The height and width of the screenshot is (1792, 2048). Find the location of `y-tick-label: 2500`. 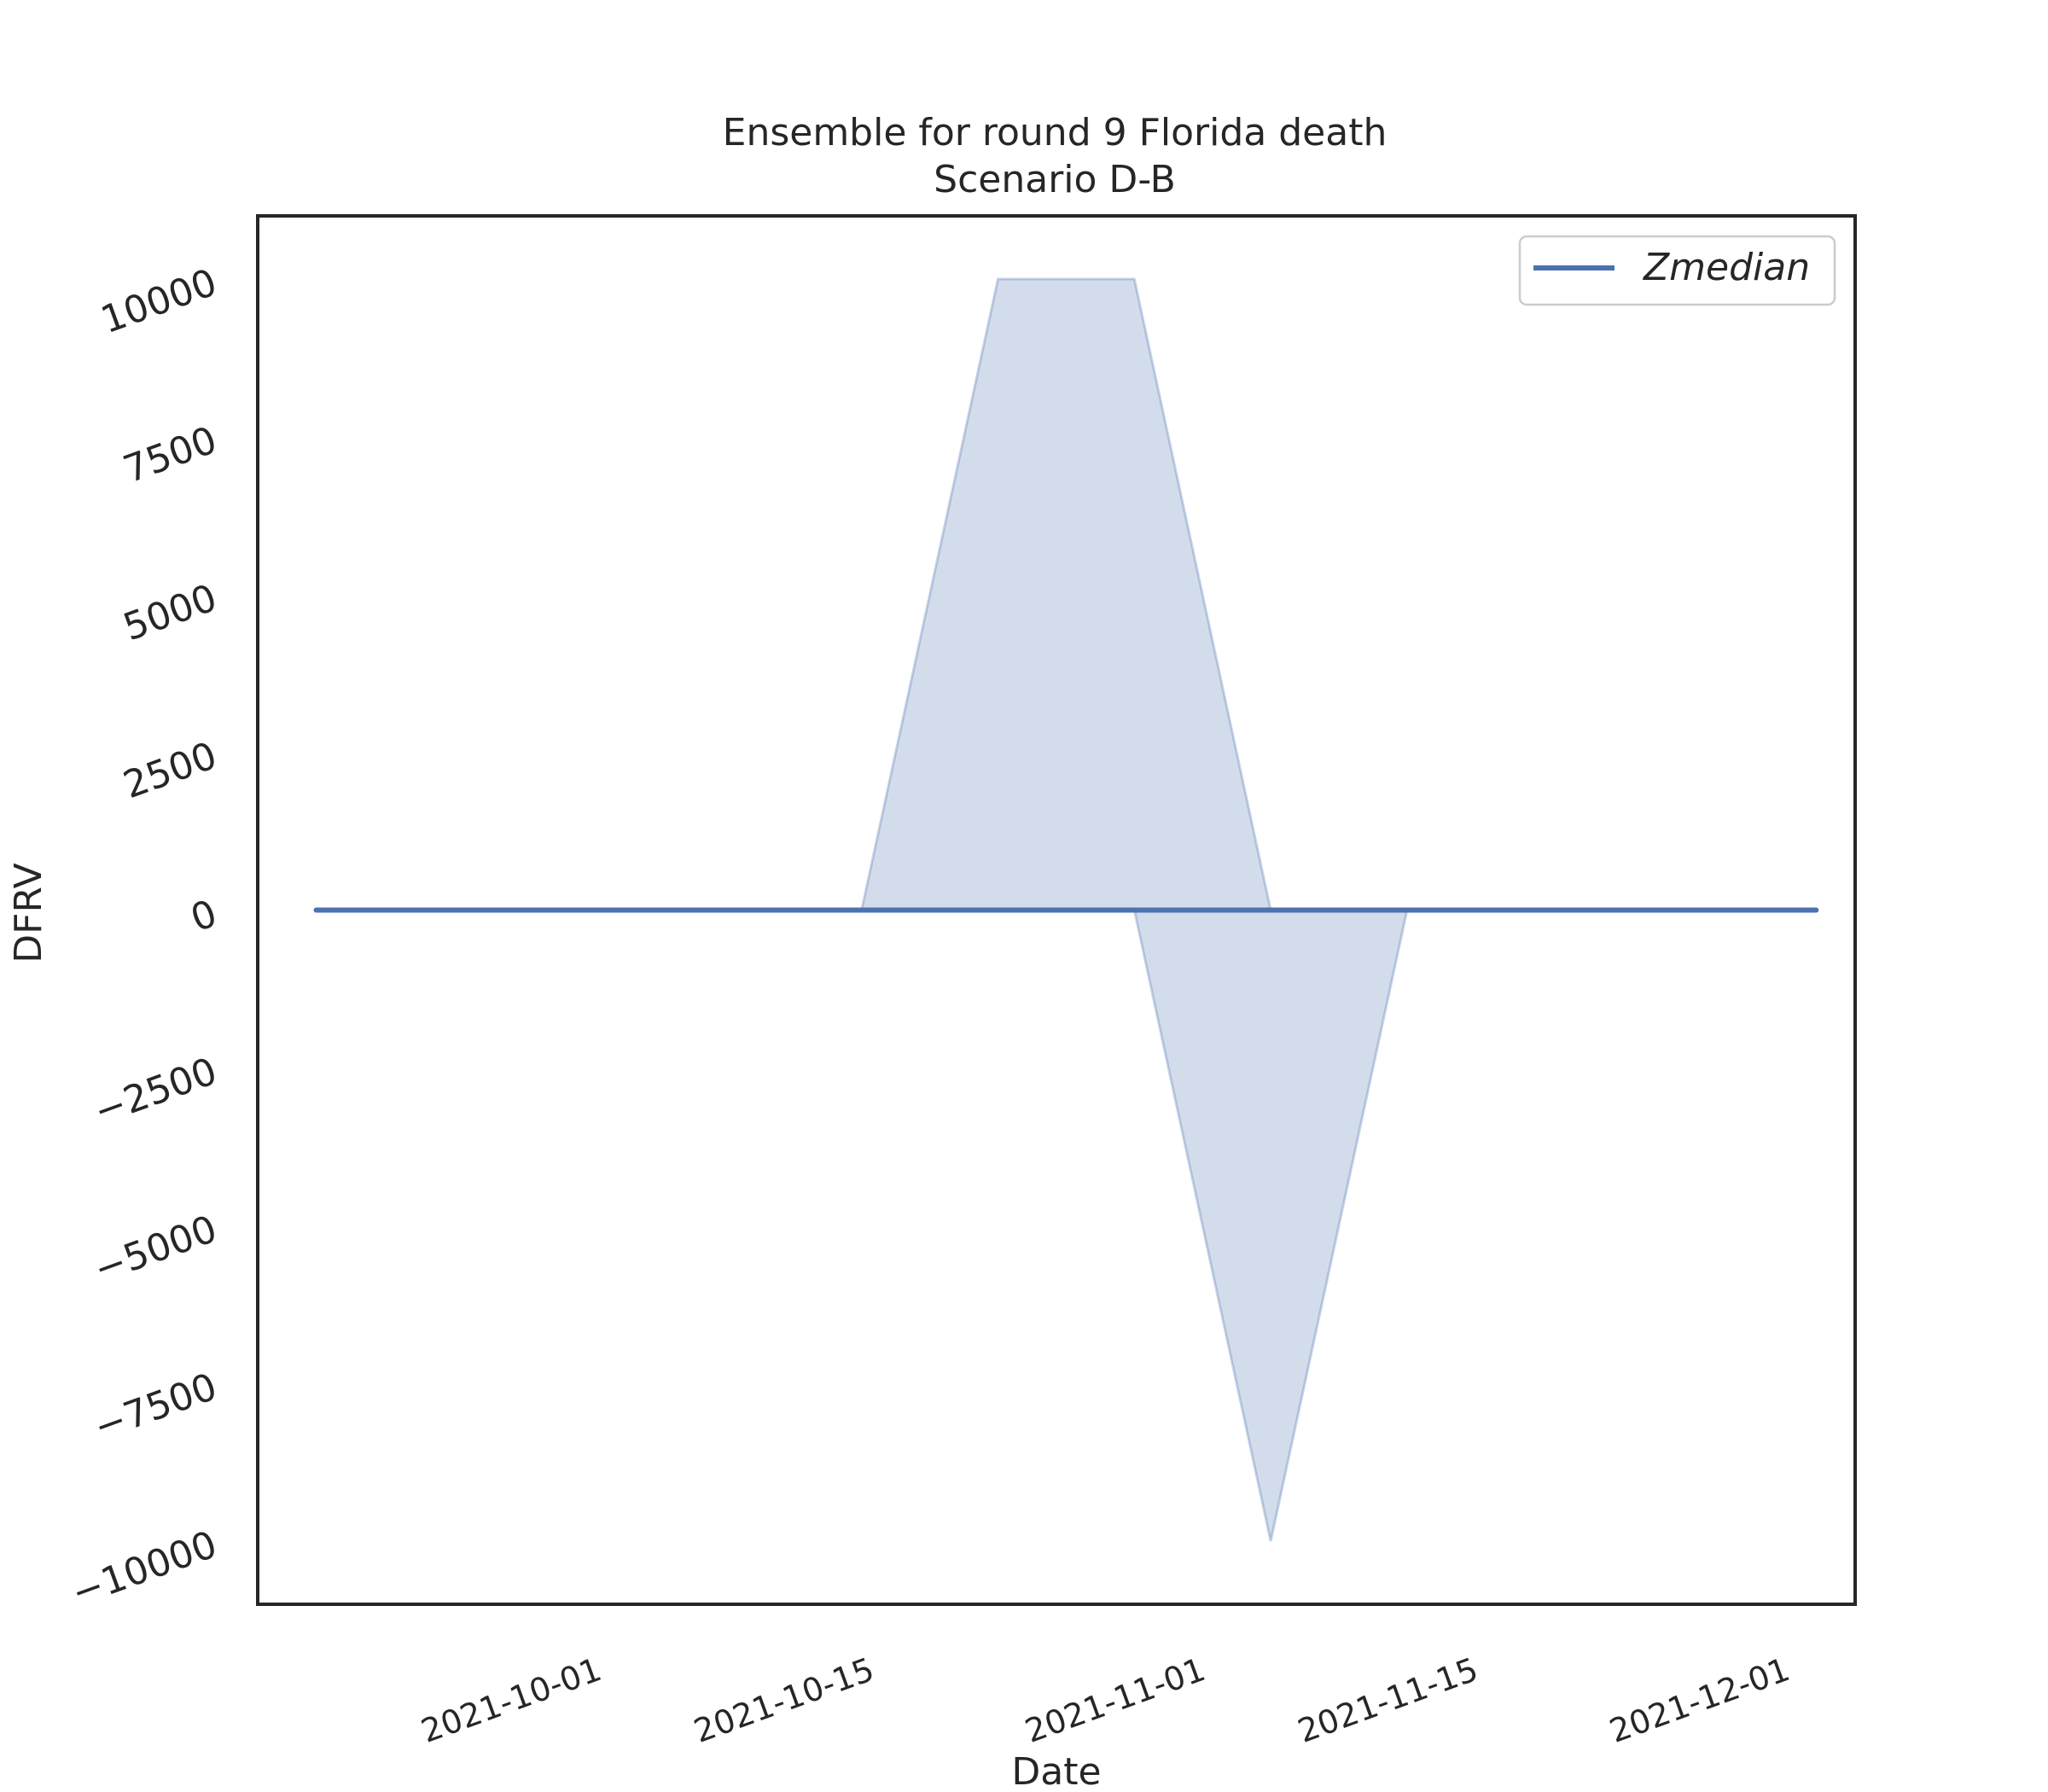

y-tick-label: 2500 is located at coordinates (170, 770).